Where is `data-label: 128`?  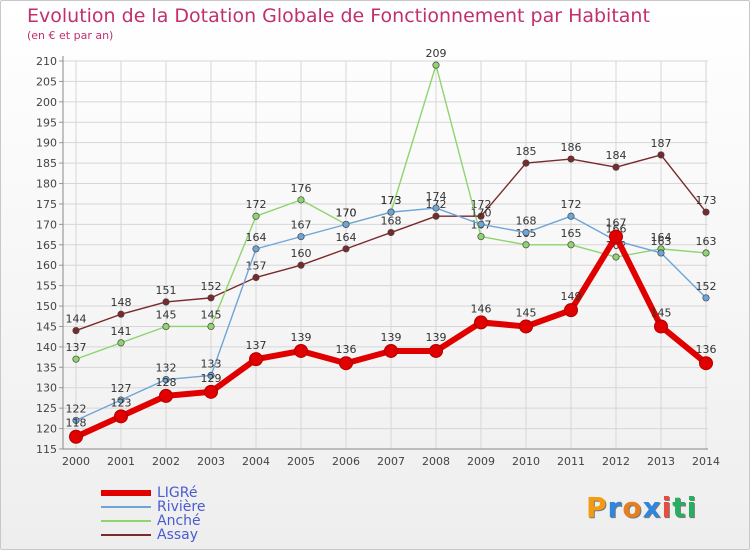
data-label: 128 is located at coordinates (166, 382).